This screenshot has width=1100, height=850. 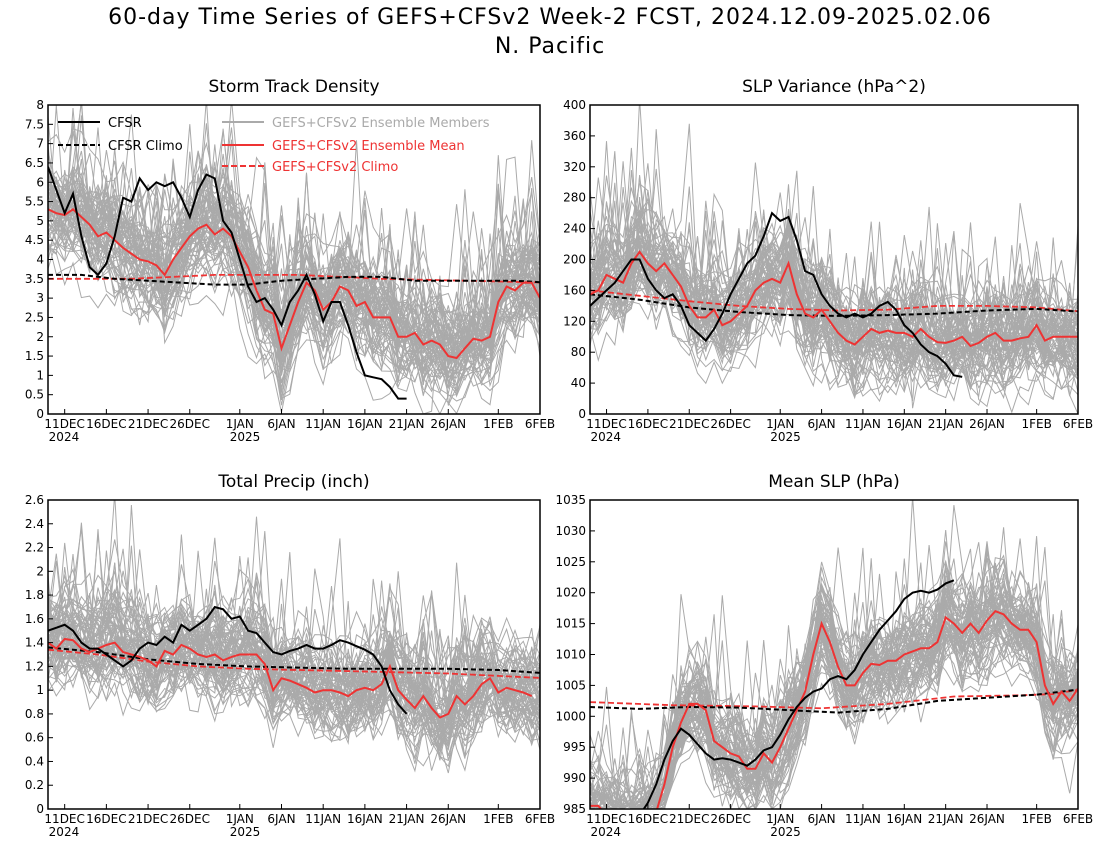 I want to click on legend-label-cfsr: CFSR, so click(x=125, y=123).